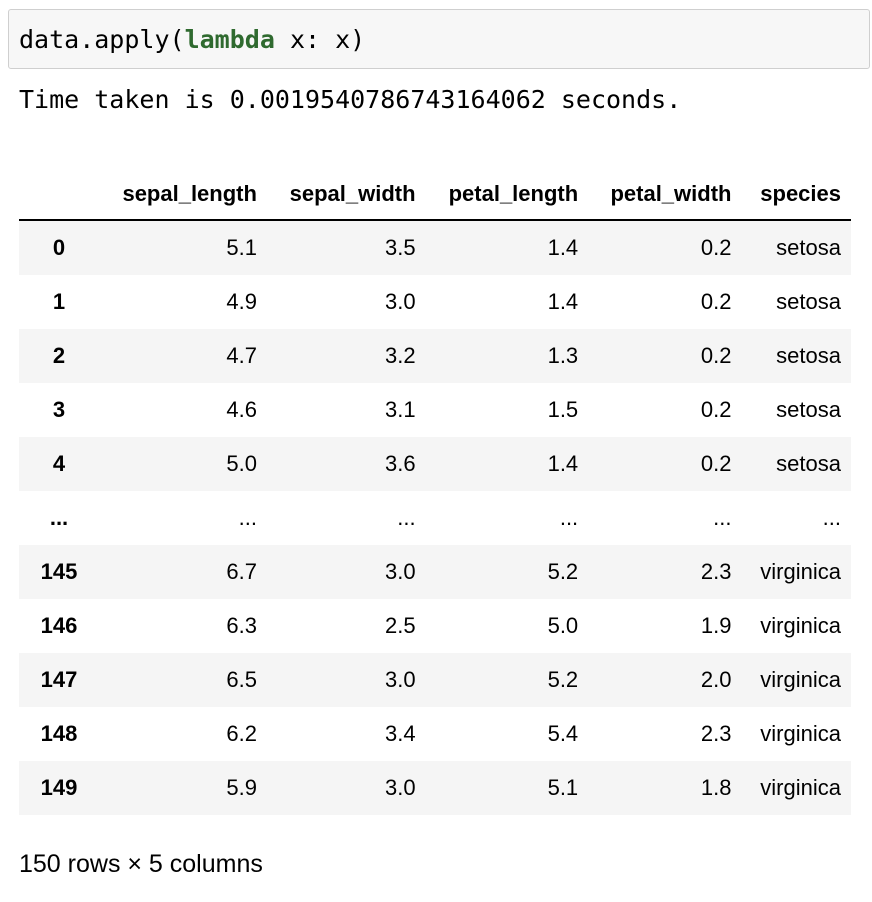 The image size is (872, 902). I want to click on cell-petal-length: 1.3, so click(563, 355).